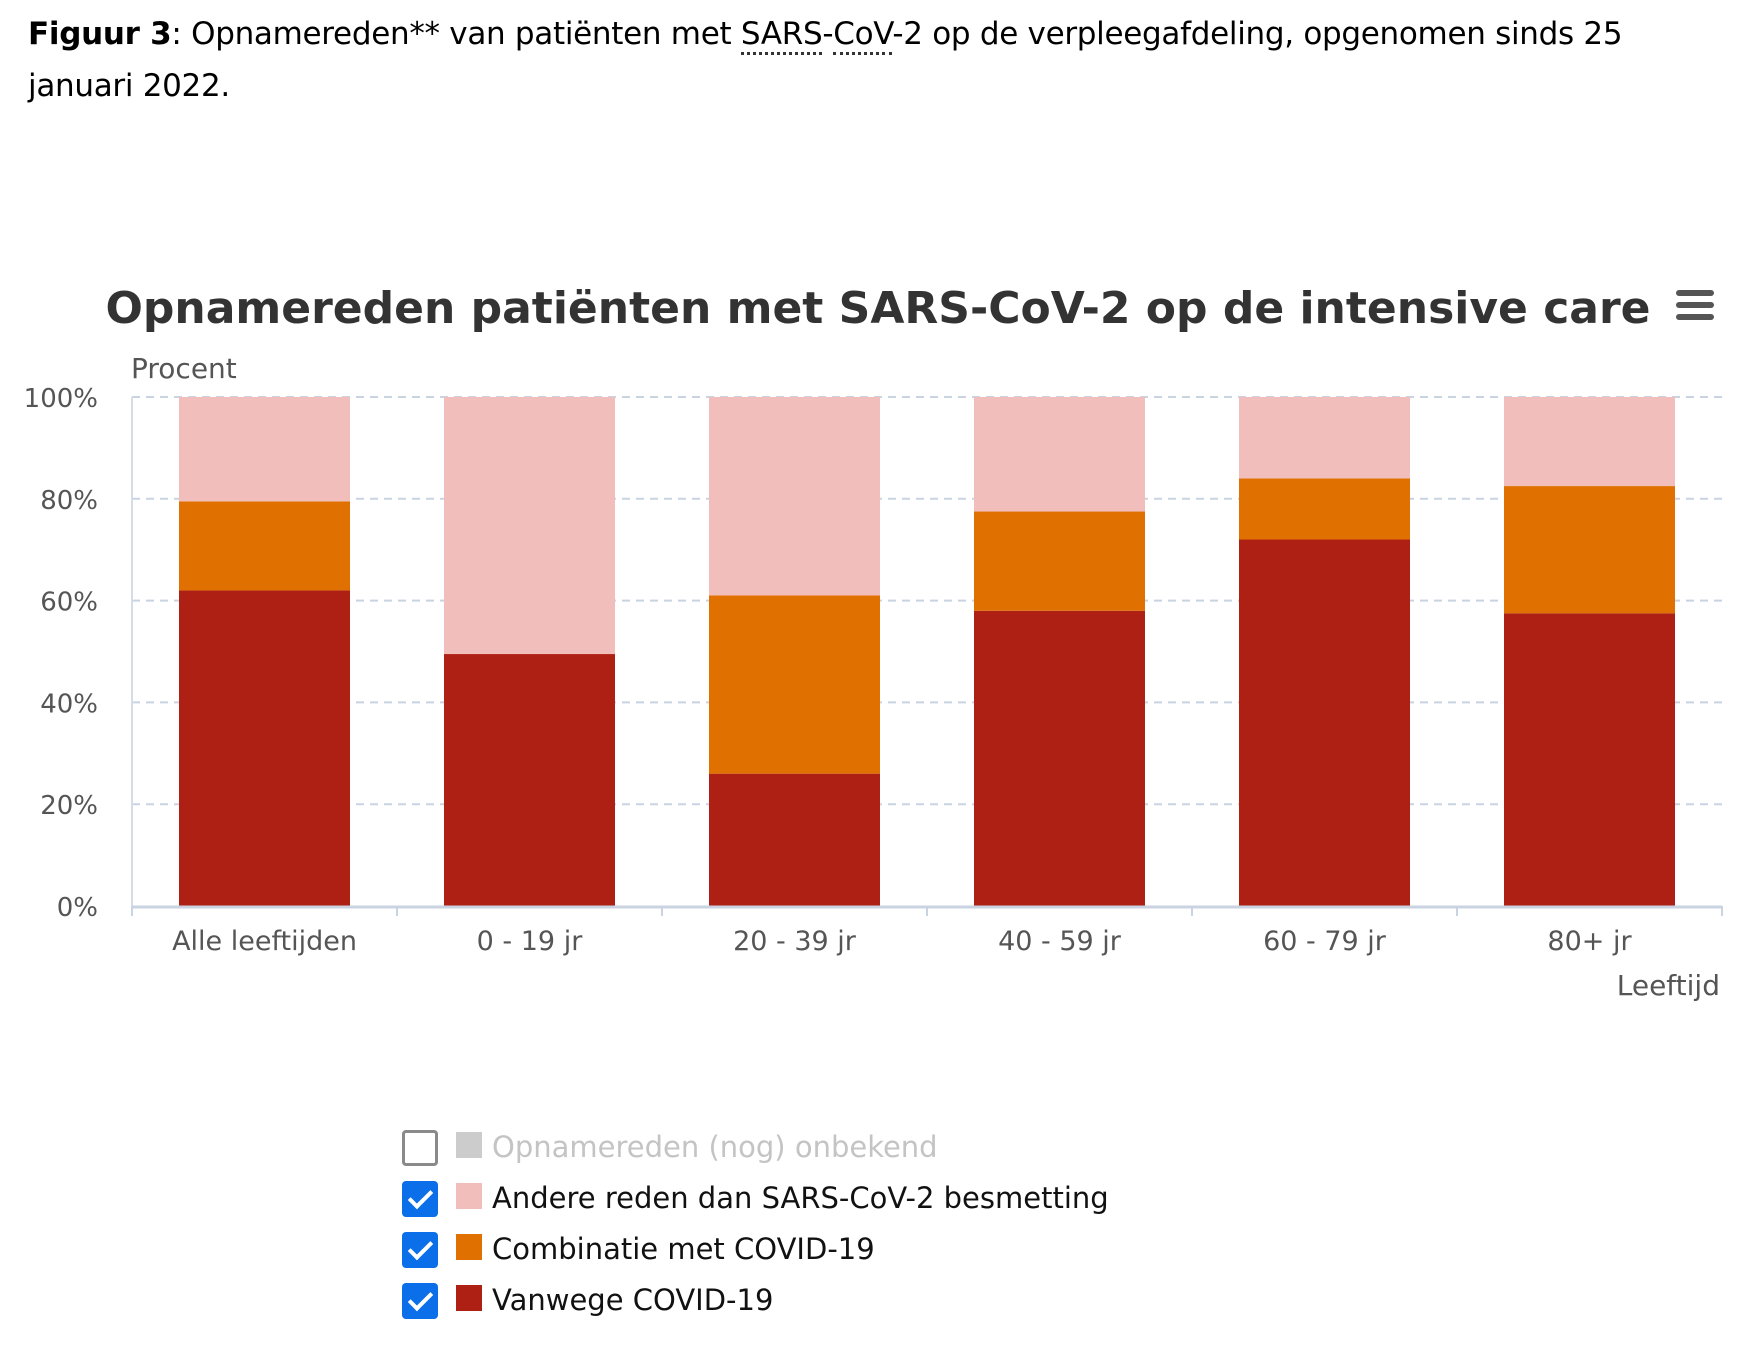 This screenshot has width=1742, height=1355. What do you see at coordinates (420, 1148) in the screenshot?
I see `checkbox-unchecked-icon` at bounding box center [420, 1148].